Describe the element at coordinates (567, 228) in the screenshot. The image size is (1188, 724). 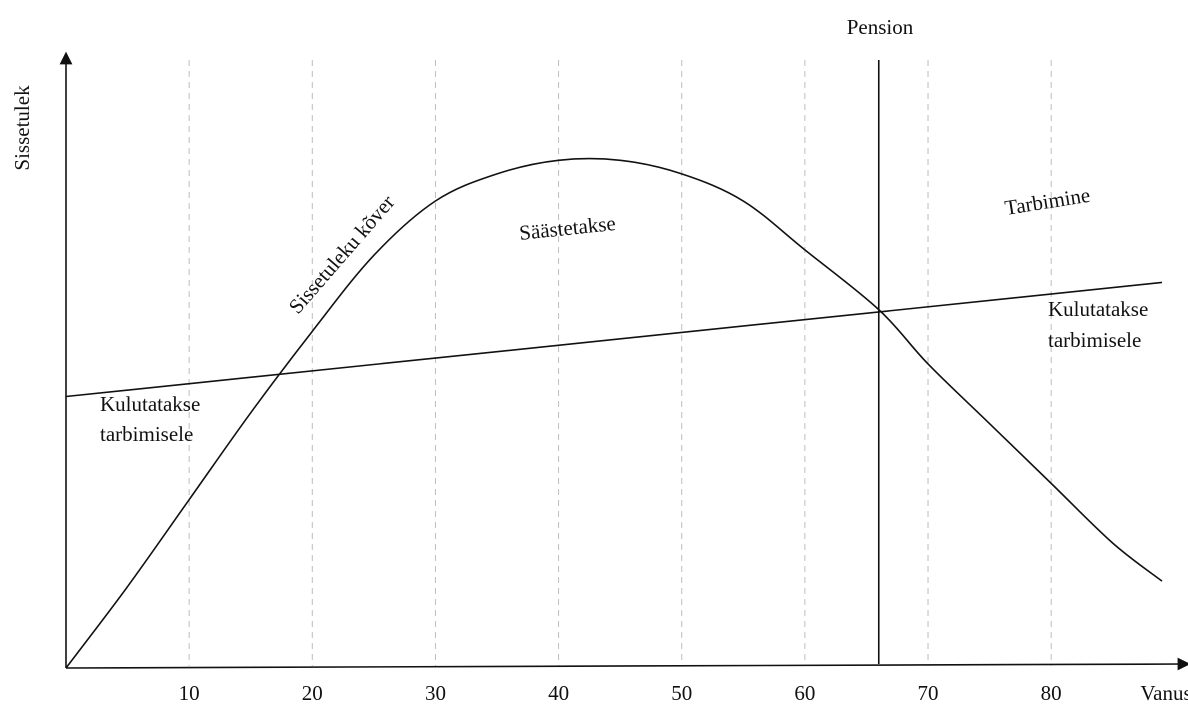
I see `saving-label: Säästetakse` at that location.